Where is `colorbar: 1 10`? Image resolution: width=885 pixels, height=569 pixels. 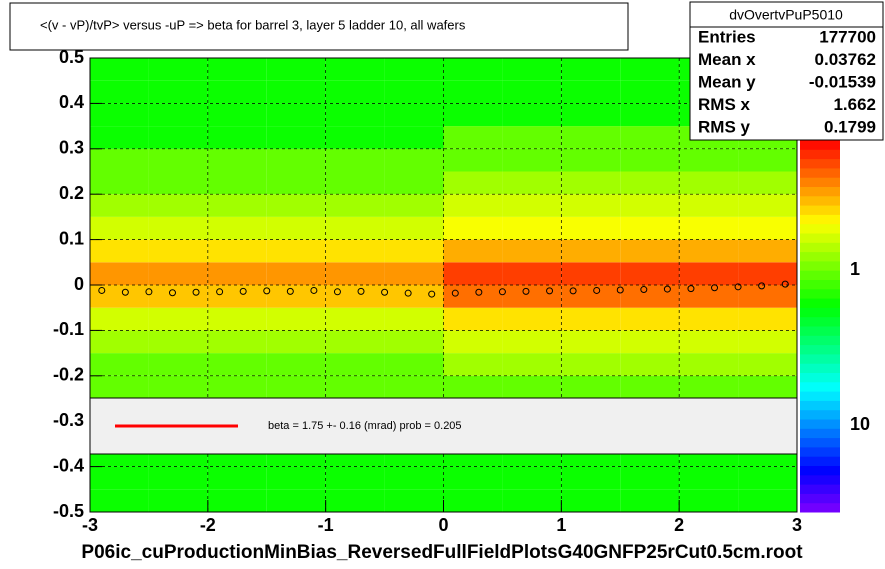
colorbar: 1 10 is located at coordinates (835, 326).